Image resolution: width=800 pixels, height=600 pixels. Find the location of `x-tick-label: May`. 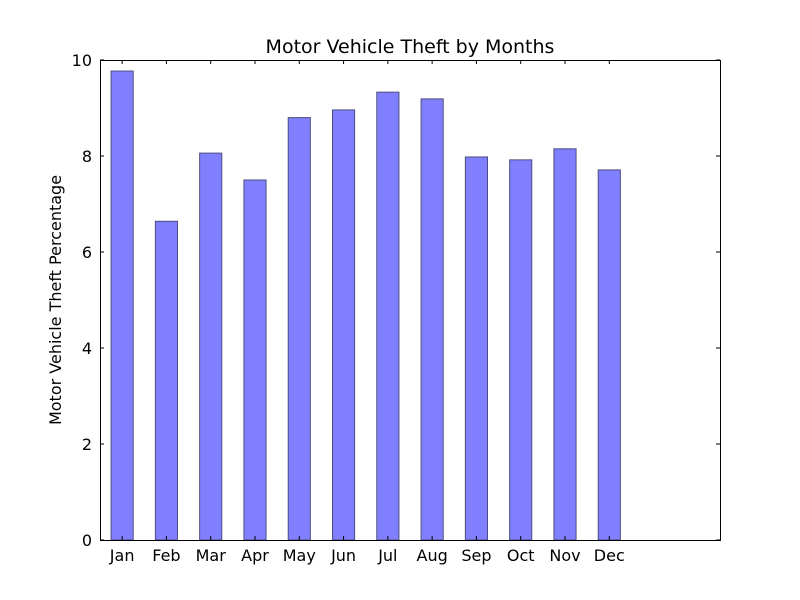

x-tick-label: May is located at coordinates (299, 555).